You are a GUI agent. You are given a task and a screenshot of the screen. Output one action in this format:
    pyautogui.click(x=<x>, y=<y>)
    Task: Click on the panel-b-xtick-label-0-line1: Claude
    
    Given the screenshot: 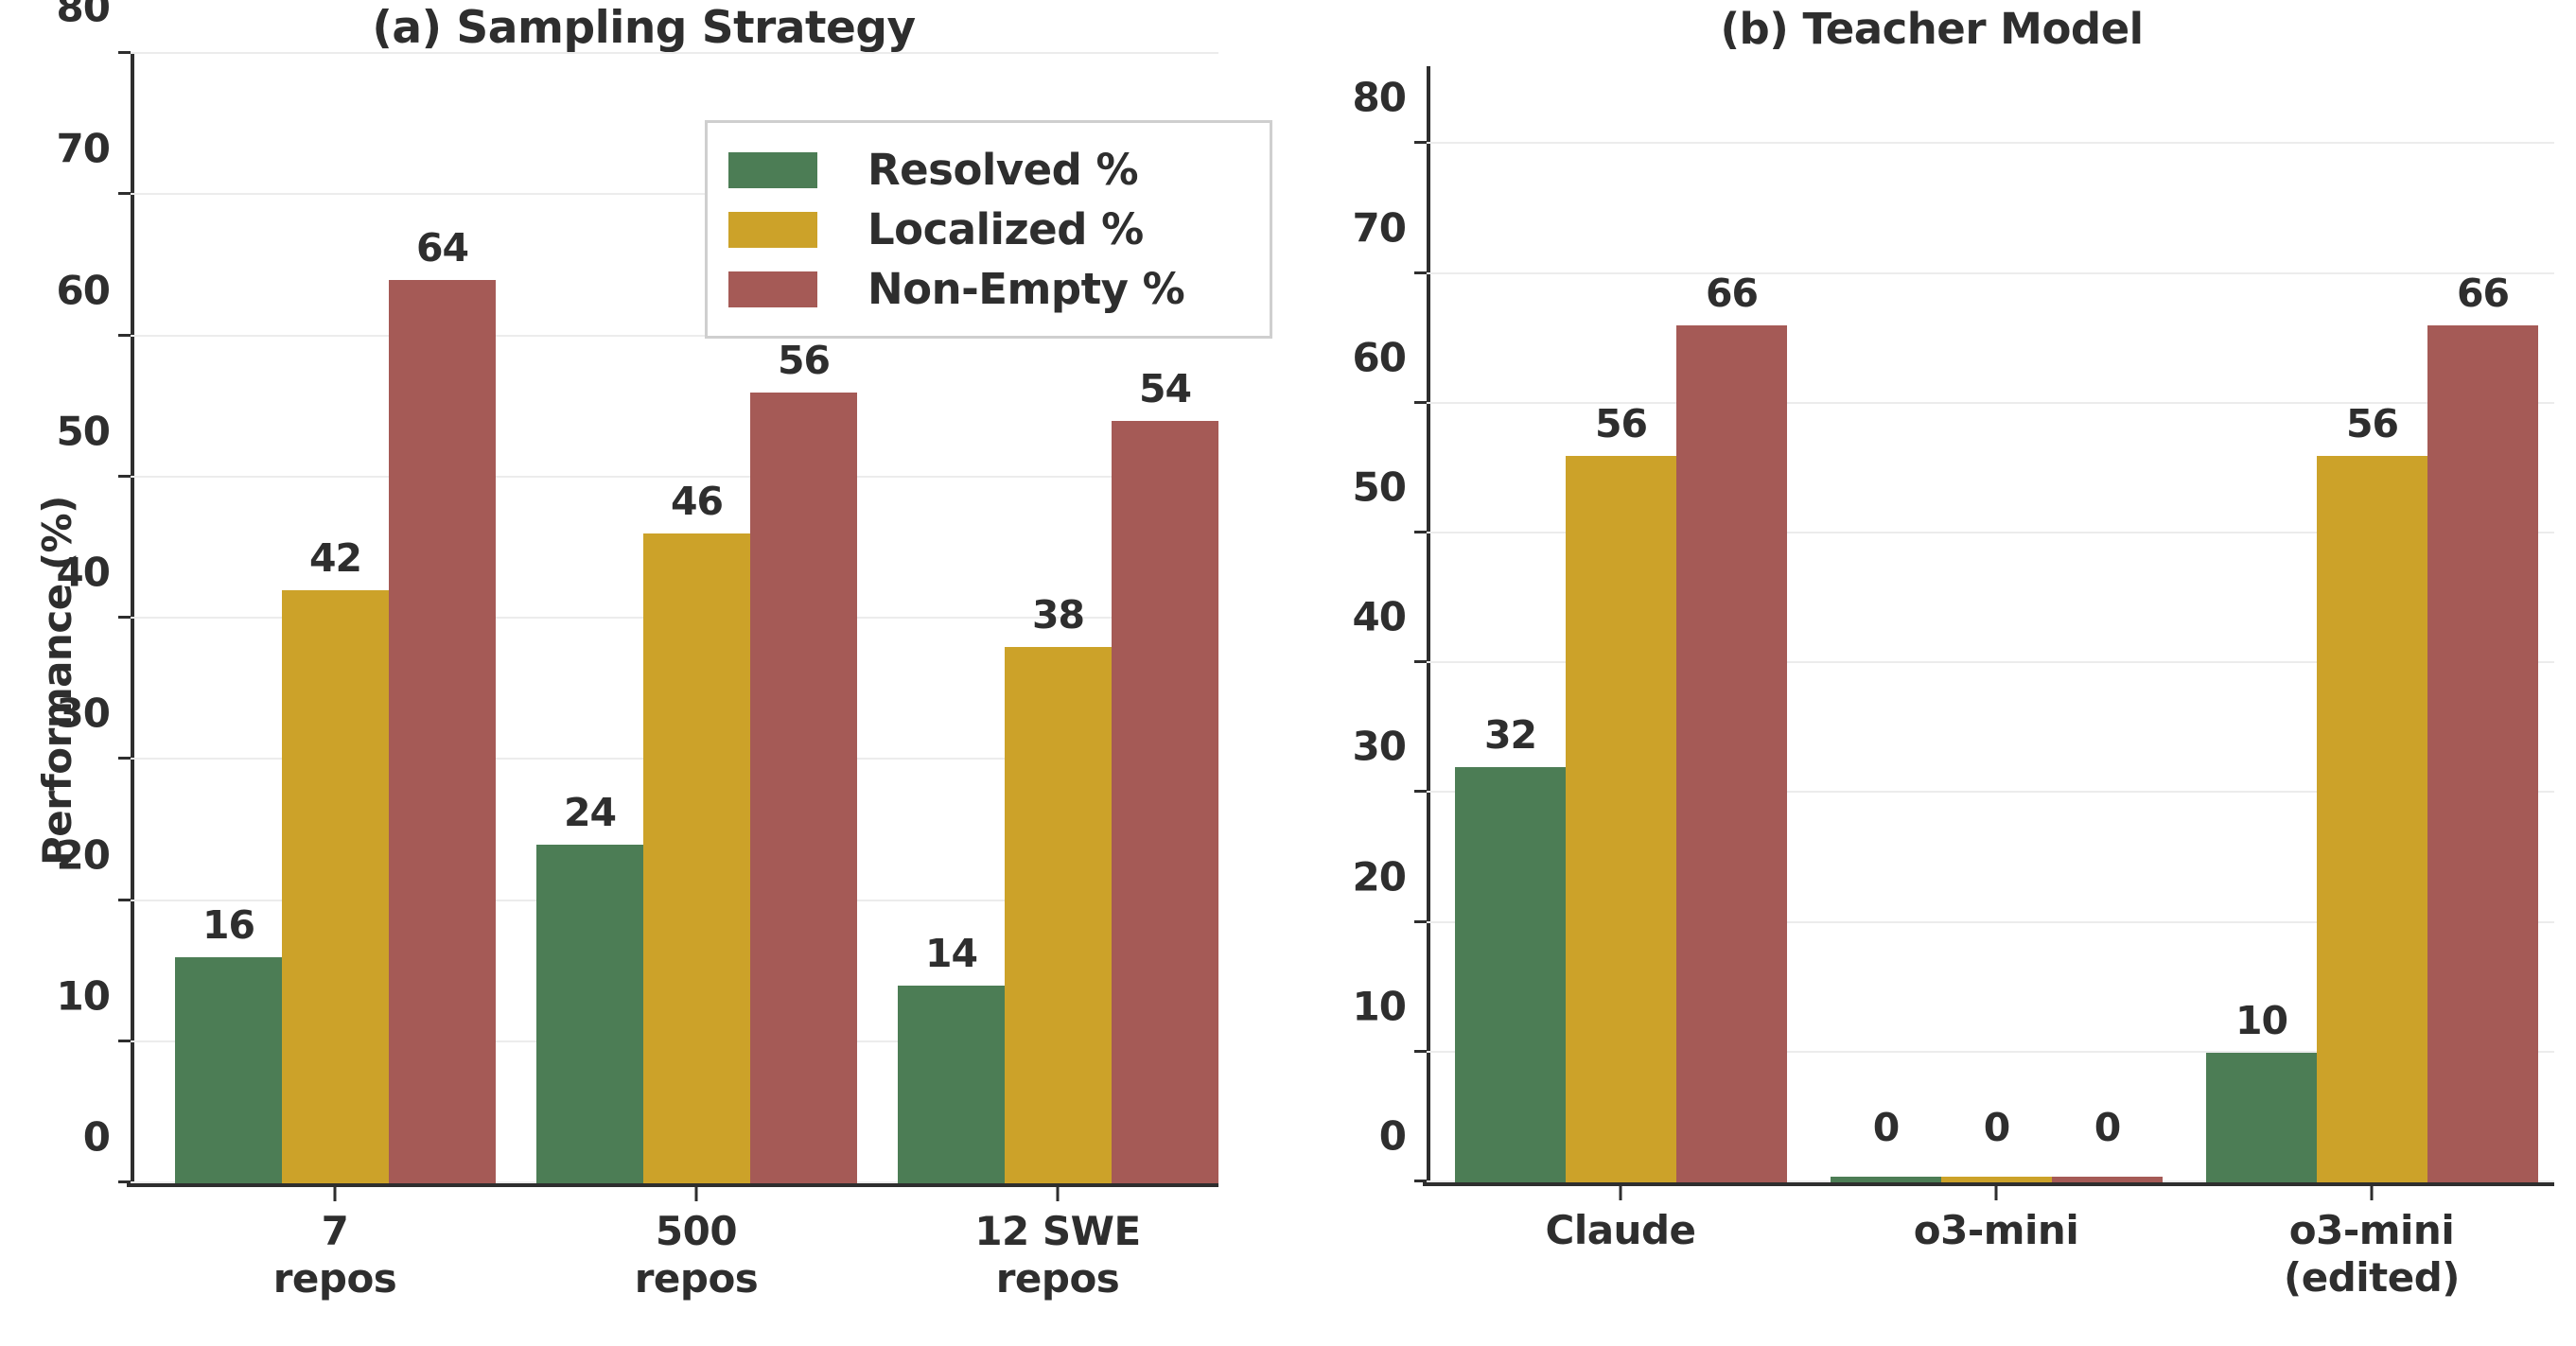 What is the action you would take?
    pyautogui.click(x=1620, y=1230)
    